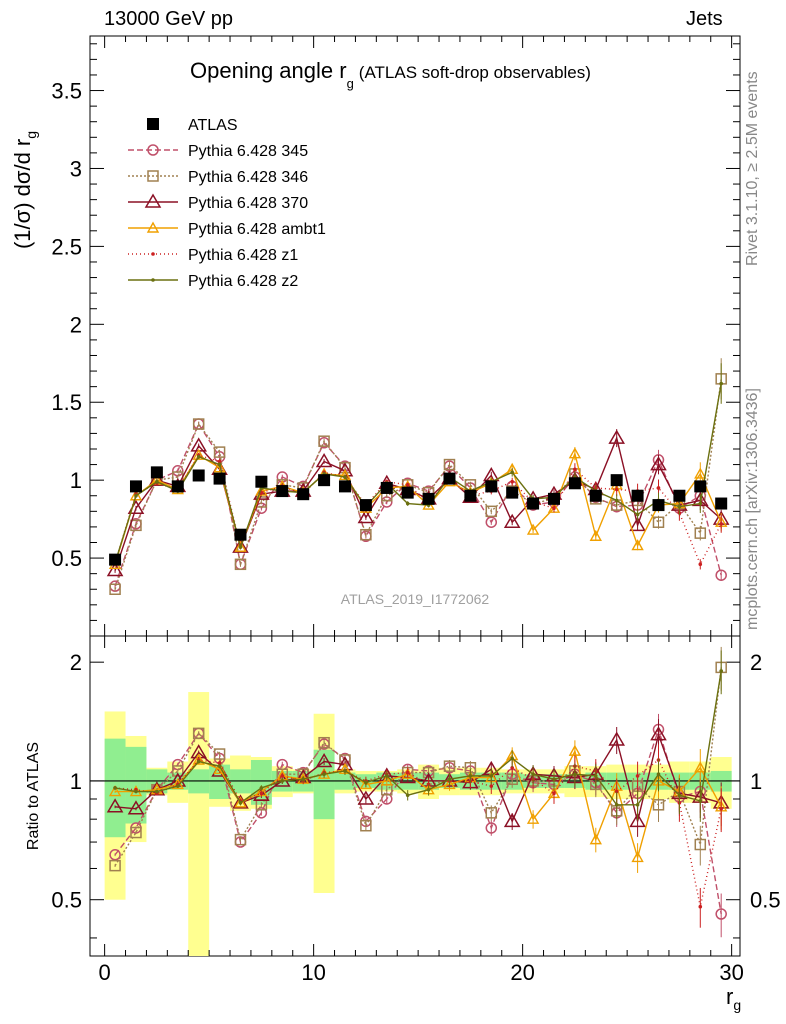 This screenshot has height=1024, width=786. Describe the element at coordinates (418, 738) in the screenshot. I see `ratio-line-pythia-6-428-z2` at that location.